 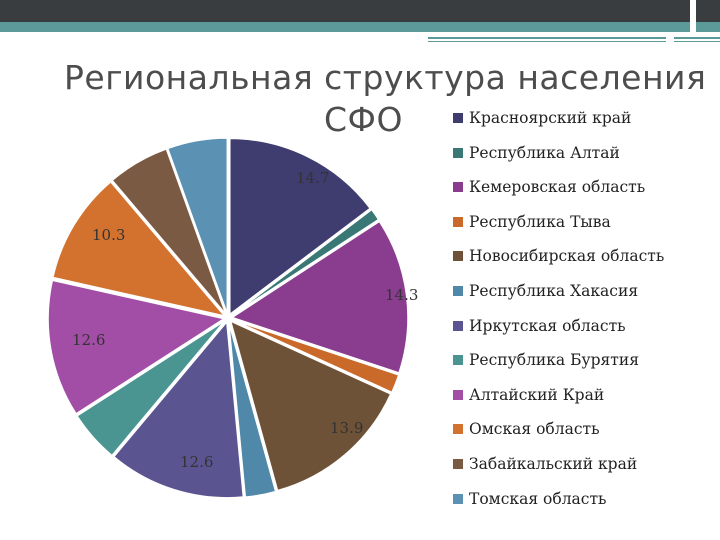 What do you see at coordinates (346, 428) in the screenshot?
I see `data-label: 13.9` at bounding box center [346, 428].